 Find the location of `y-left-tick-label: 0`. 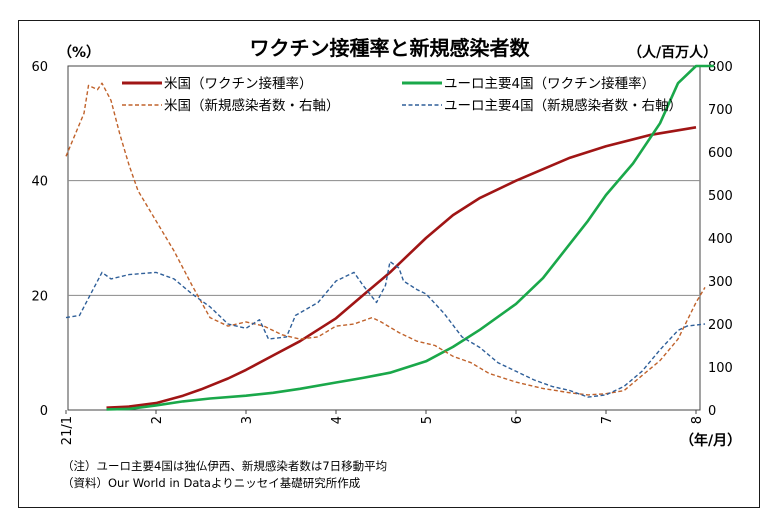

y-left-tick-label: 0 is located at coordinates (44, 411).